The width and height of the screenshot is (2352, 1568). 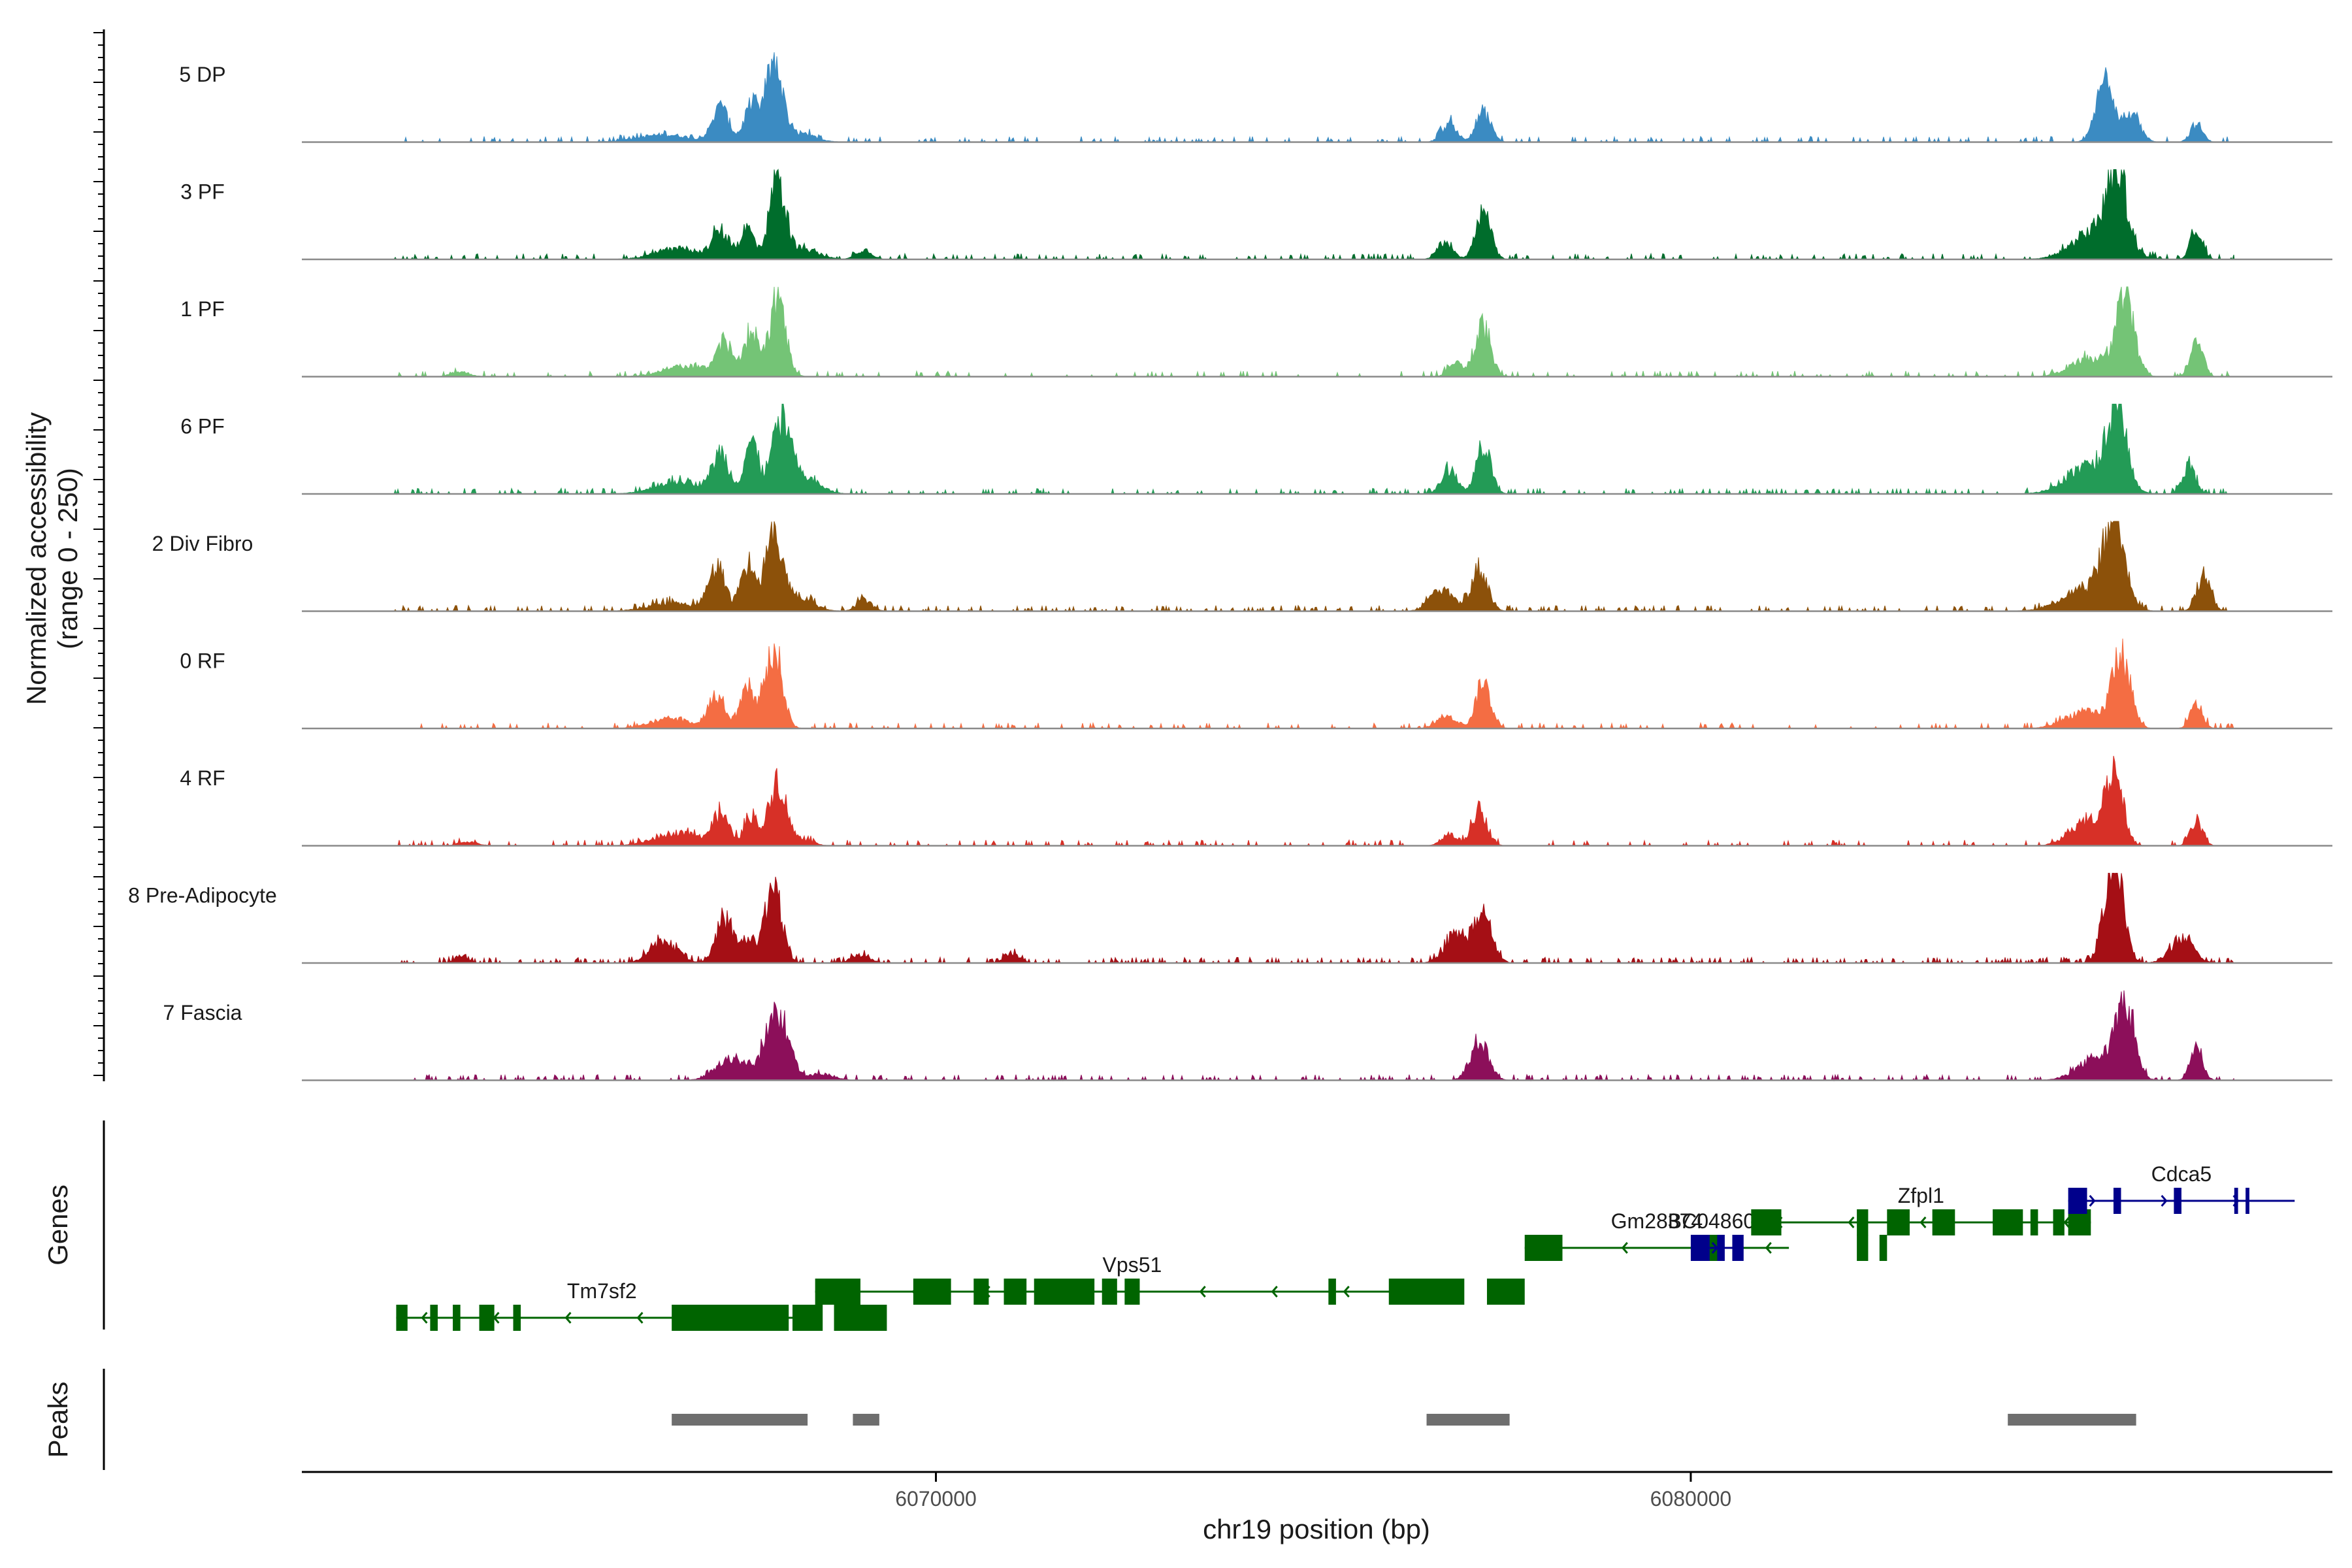 What do you see at coordinates (641, 1305) in the screenshot?
I see `gene-tm7sf2: Tm7sf2` at bounding box center [641, 1305].